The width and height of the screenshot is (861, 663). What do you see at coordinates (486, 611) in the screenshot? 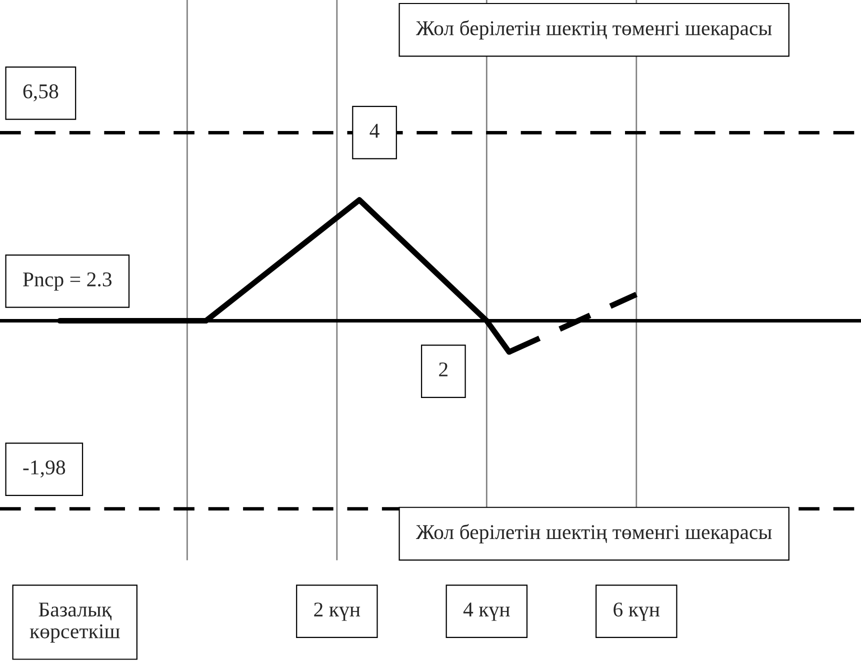
I see `x-tick-label: 4 күн` at bounding box center [486, 611].